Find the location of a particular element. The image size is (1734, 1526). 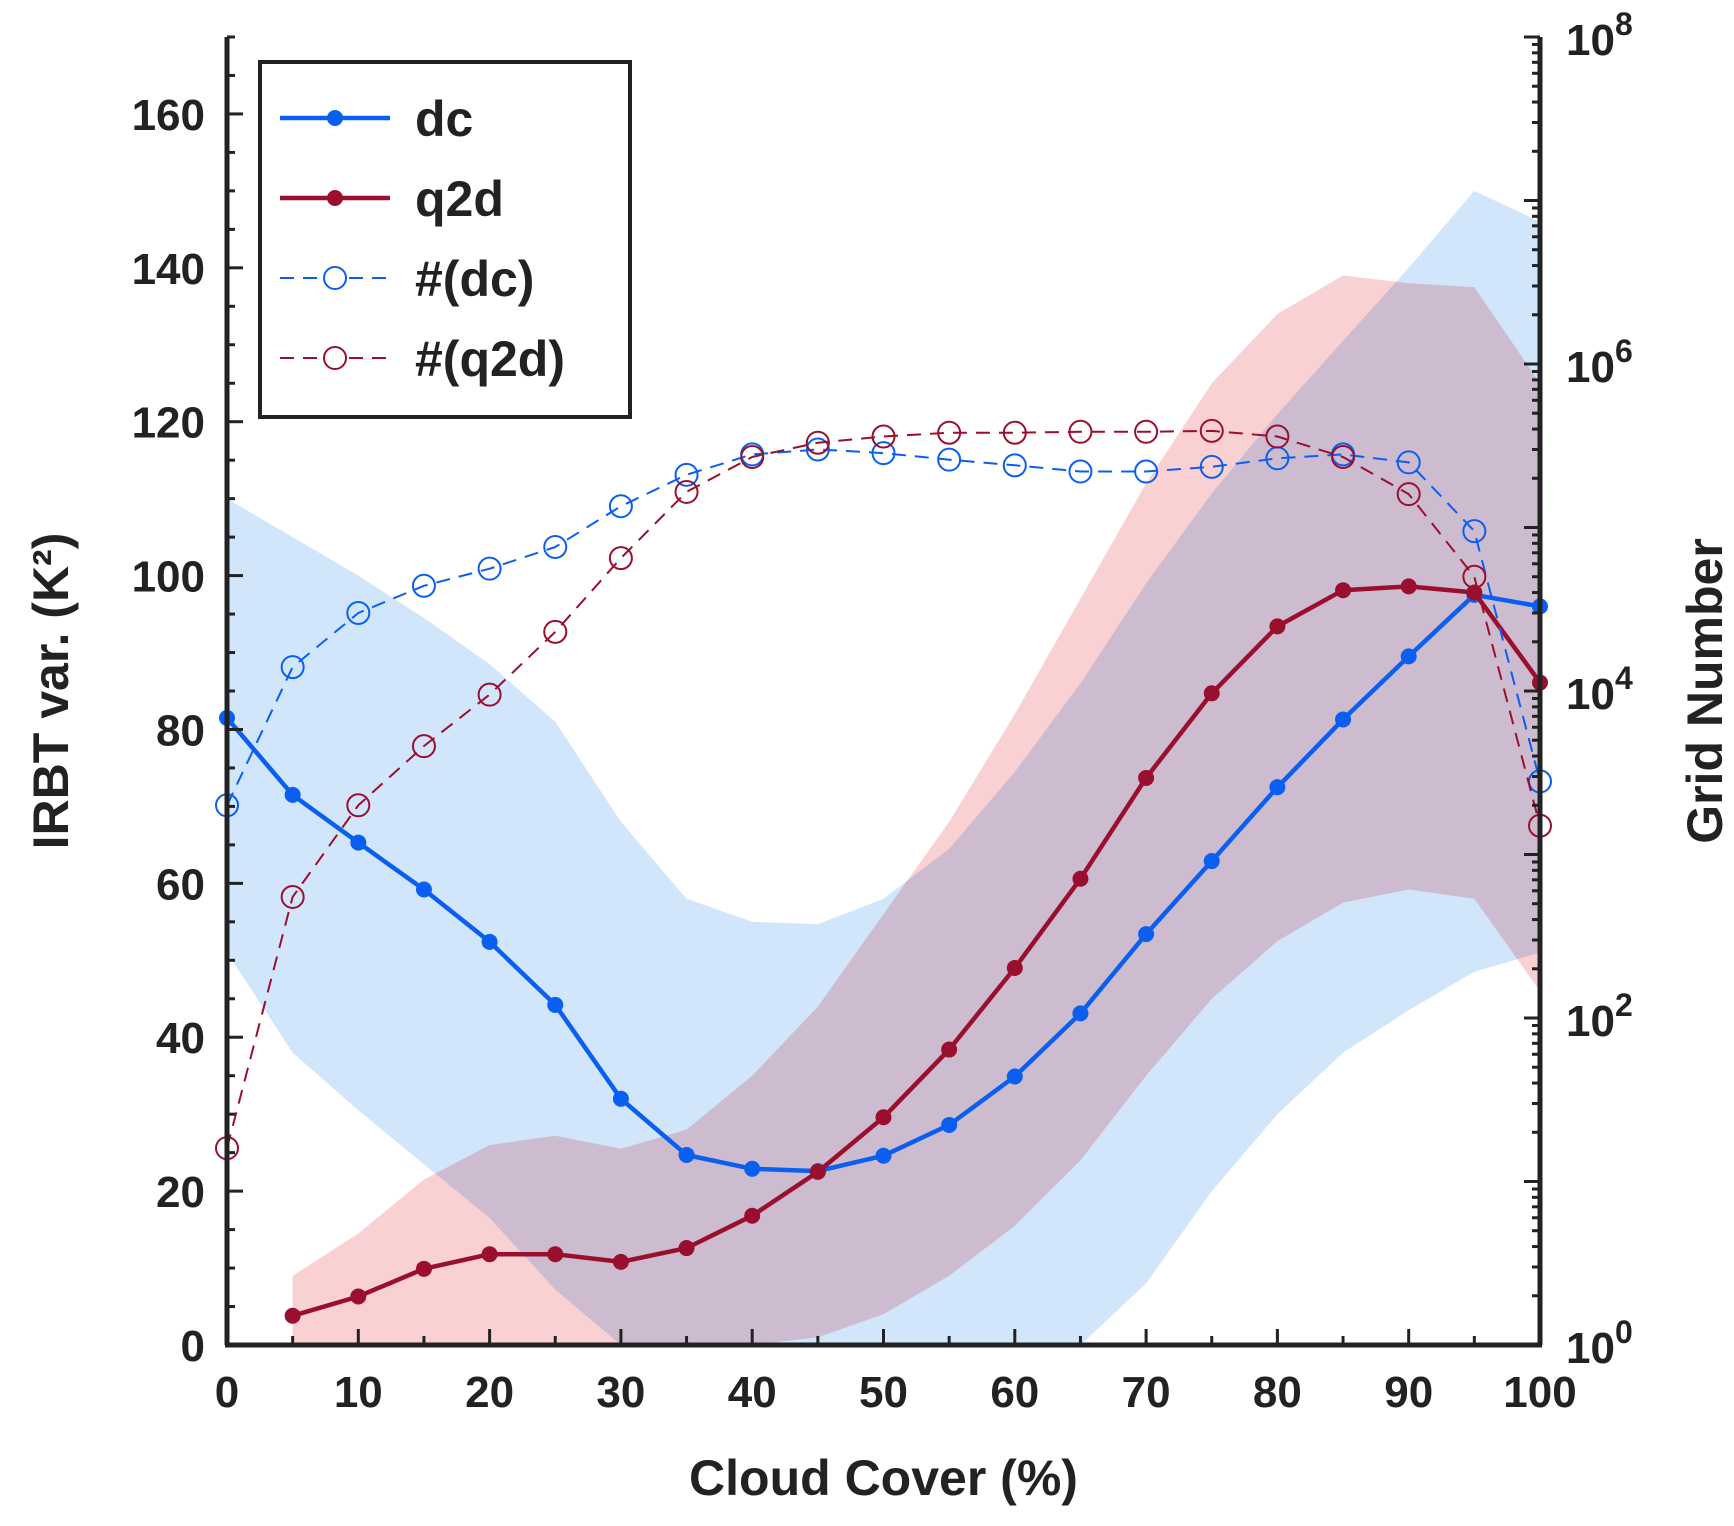

y-axis-right-label: Grid Number is located at coordinates (1705, 691).